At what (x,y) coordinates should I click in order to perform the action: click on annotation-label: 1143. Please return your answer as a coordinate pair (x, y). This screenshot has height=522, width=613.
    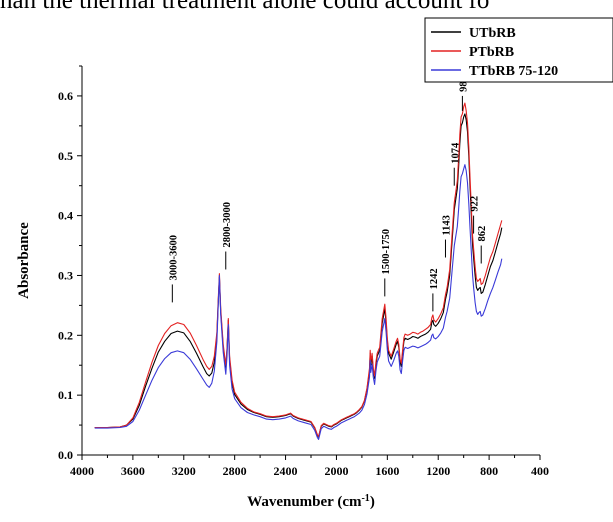
    Looking at the image, I should click on (446, 225).